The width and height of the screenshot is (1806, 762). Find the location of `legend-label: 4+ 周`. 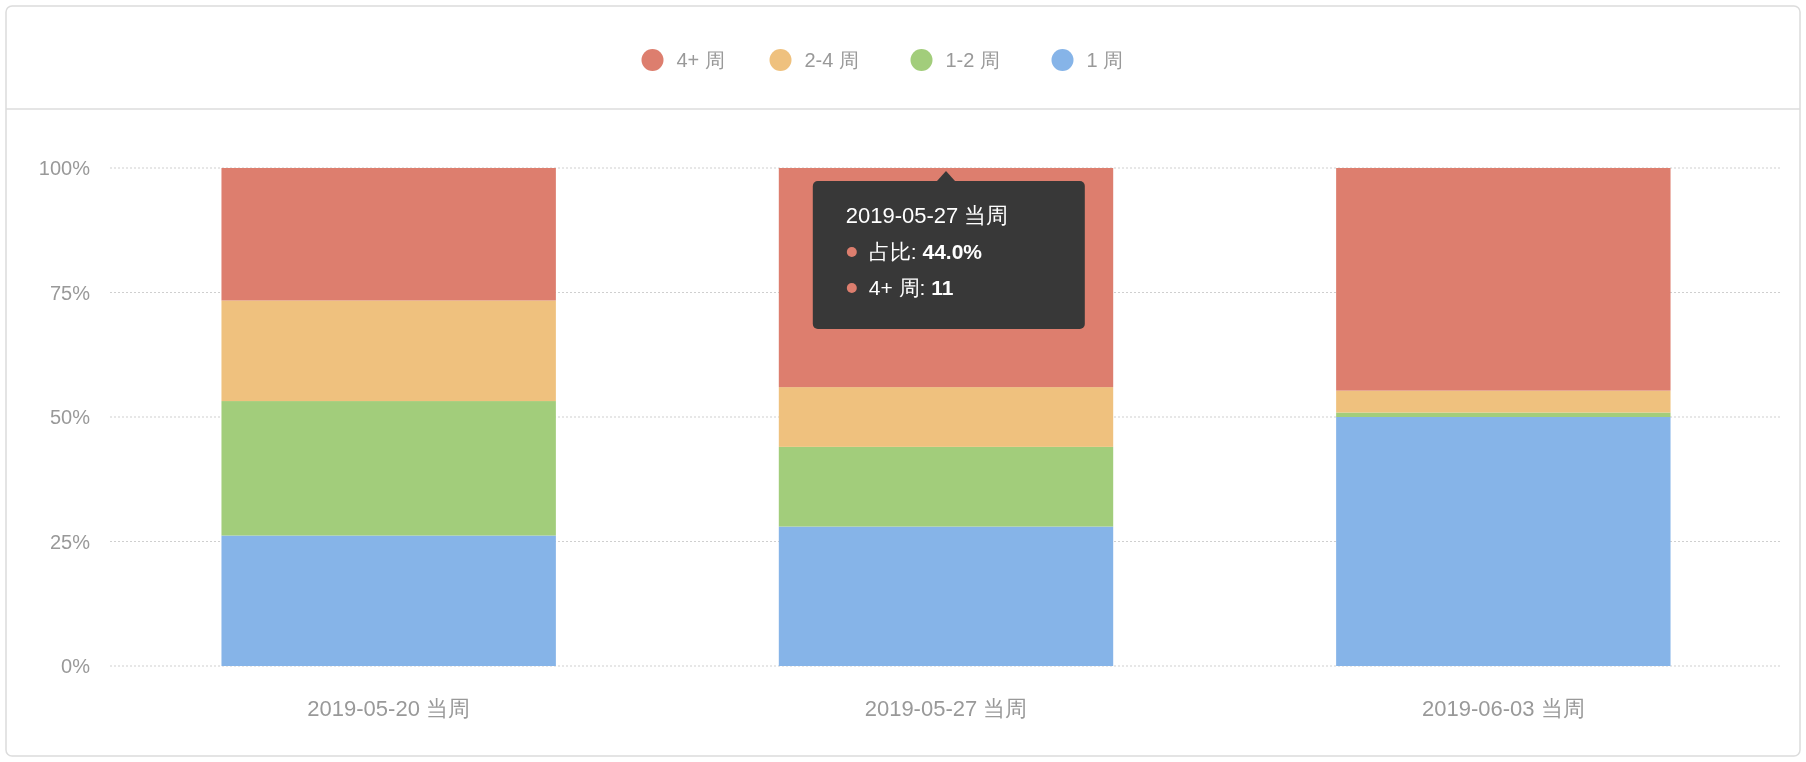

legend-label: 4+ 周 is located at coordinates (700, 60).